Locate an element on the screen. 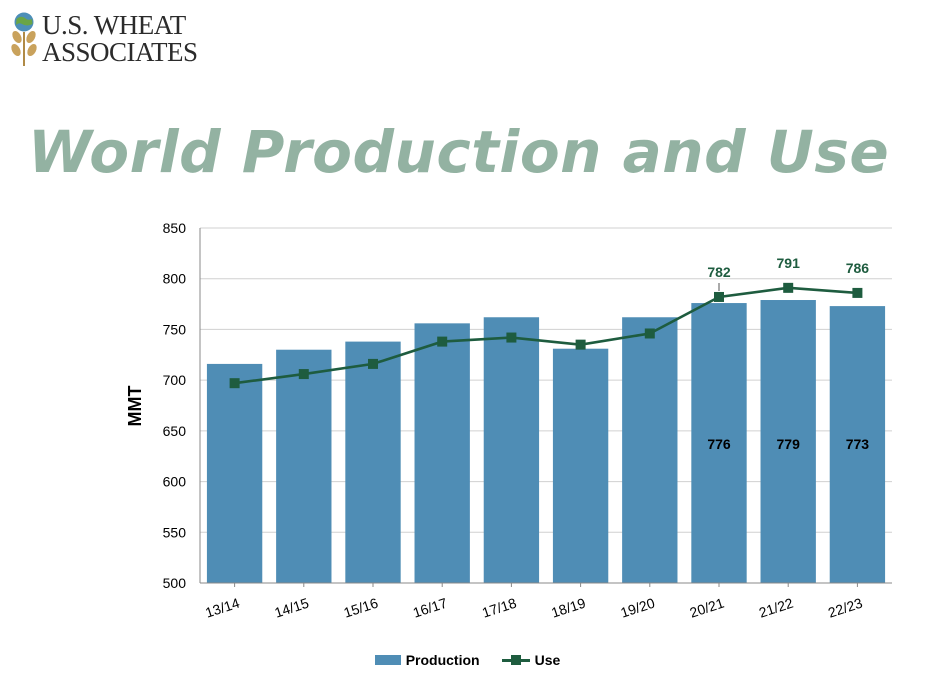 The height and width of the screenshot is (674, 935). y-tick-label: 550 is located at coordinates (175, 532).